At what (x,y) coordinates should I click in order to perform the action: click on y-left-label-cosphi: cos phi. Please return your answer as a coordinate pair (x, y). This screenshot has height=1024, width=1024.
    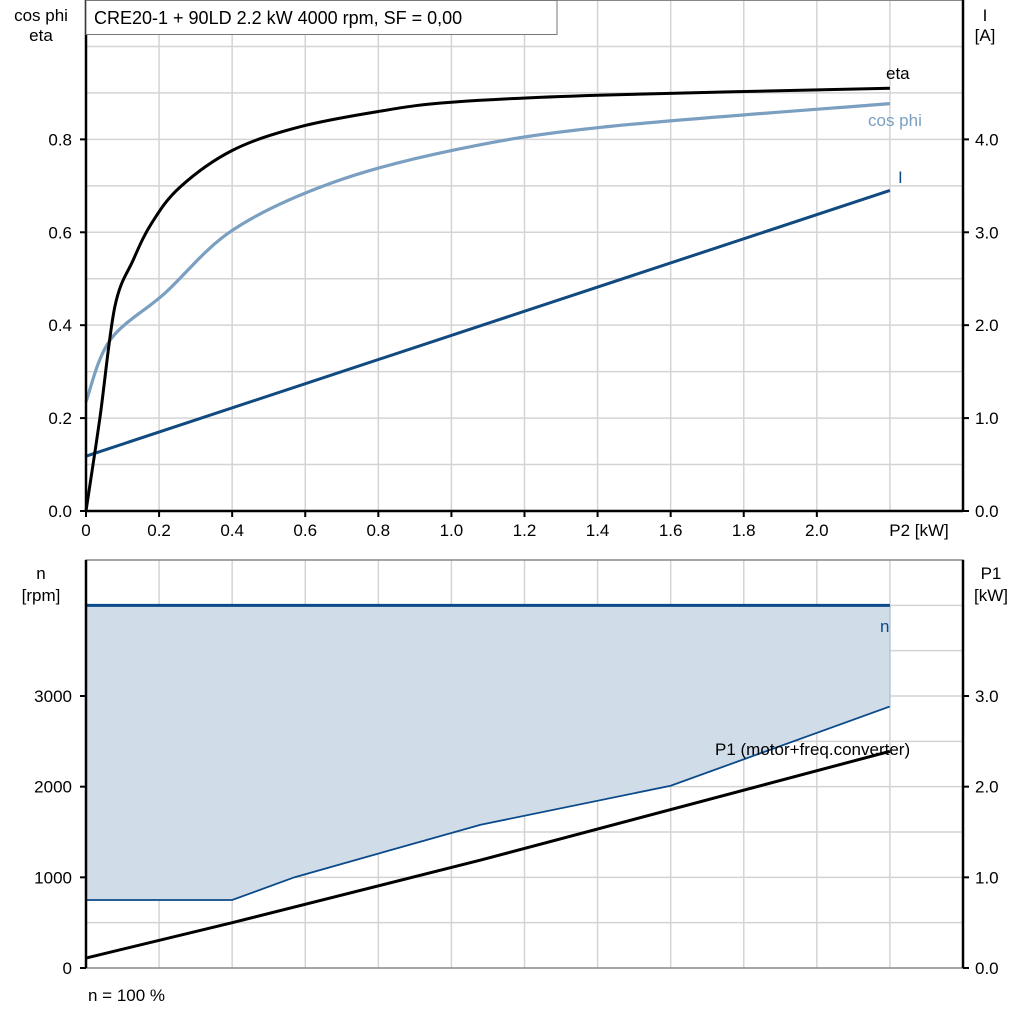
    Looking at the image, I should click on (41, 15).